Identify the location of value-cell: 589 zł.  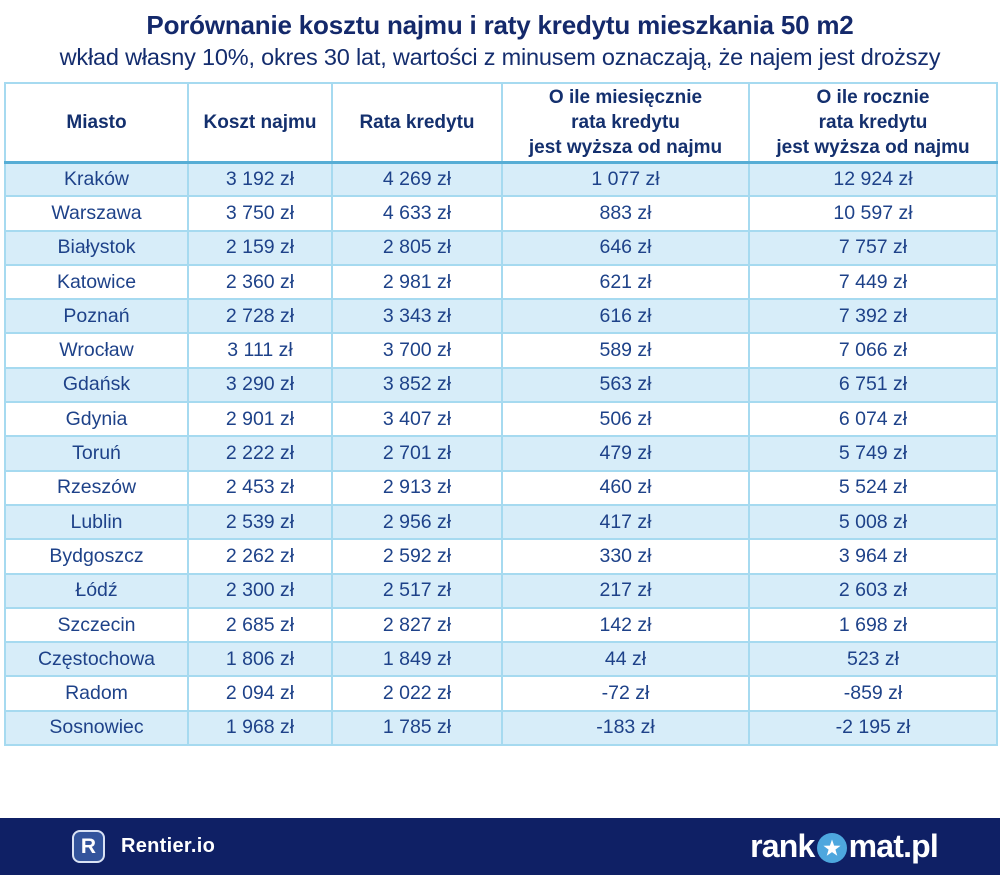
(625, 350).